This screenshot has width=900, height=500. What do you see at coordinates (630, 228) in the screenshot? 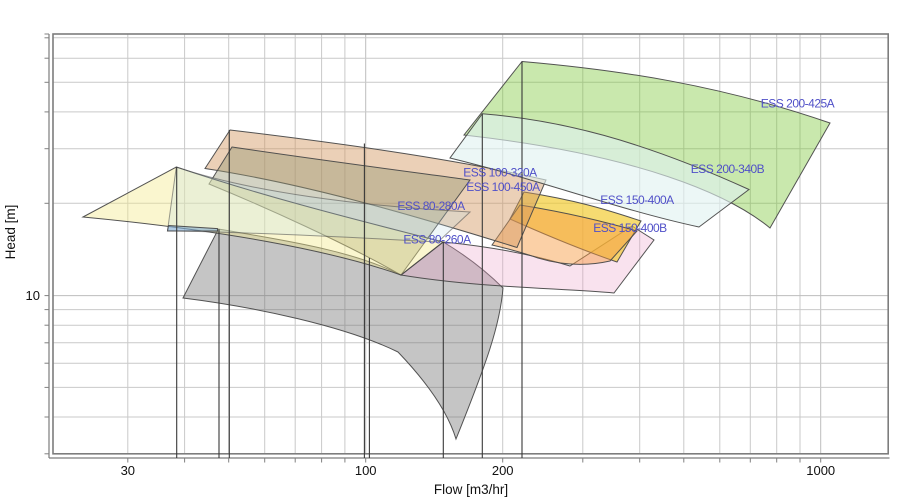
I see `svg-text: ESS 150-400B` at bounding box center [630, 228].